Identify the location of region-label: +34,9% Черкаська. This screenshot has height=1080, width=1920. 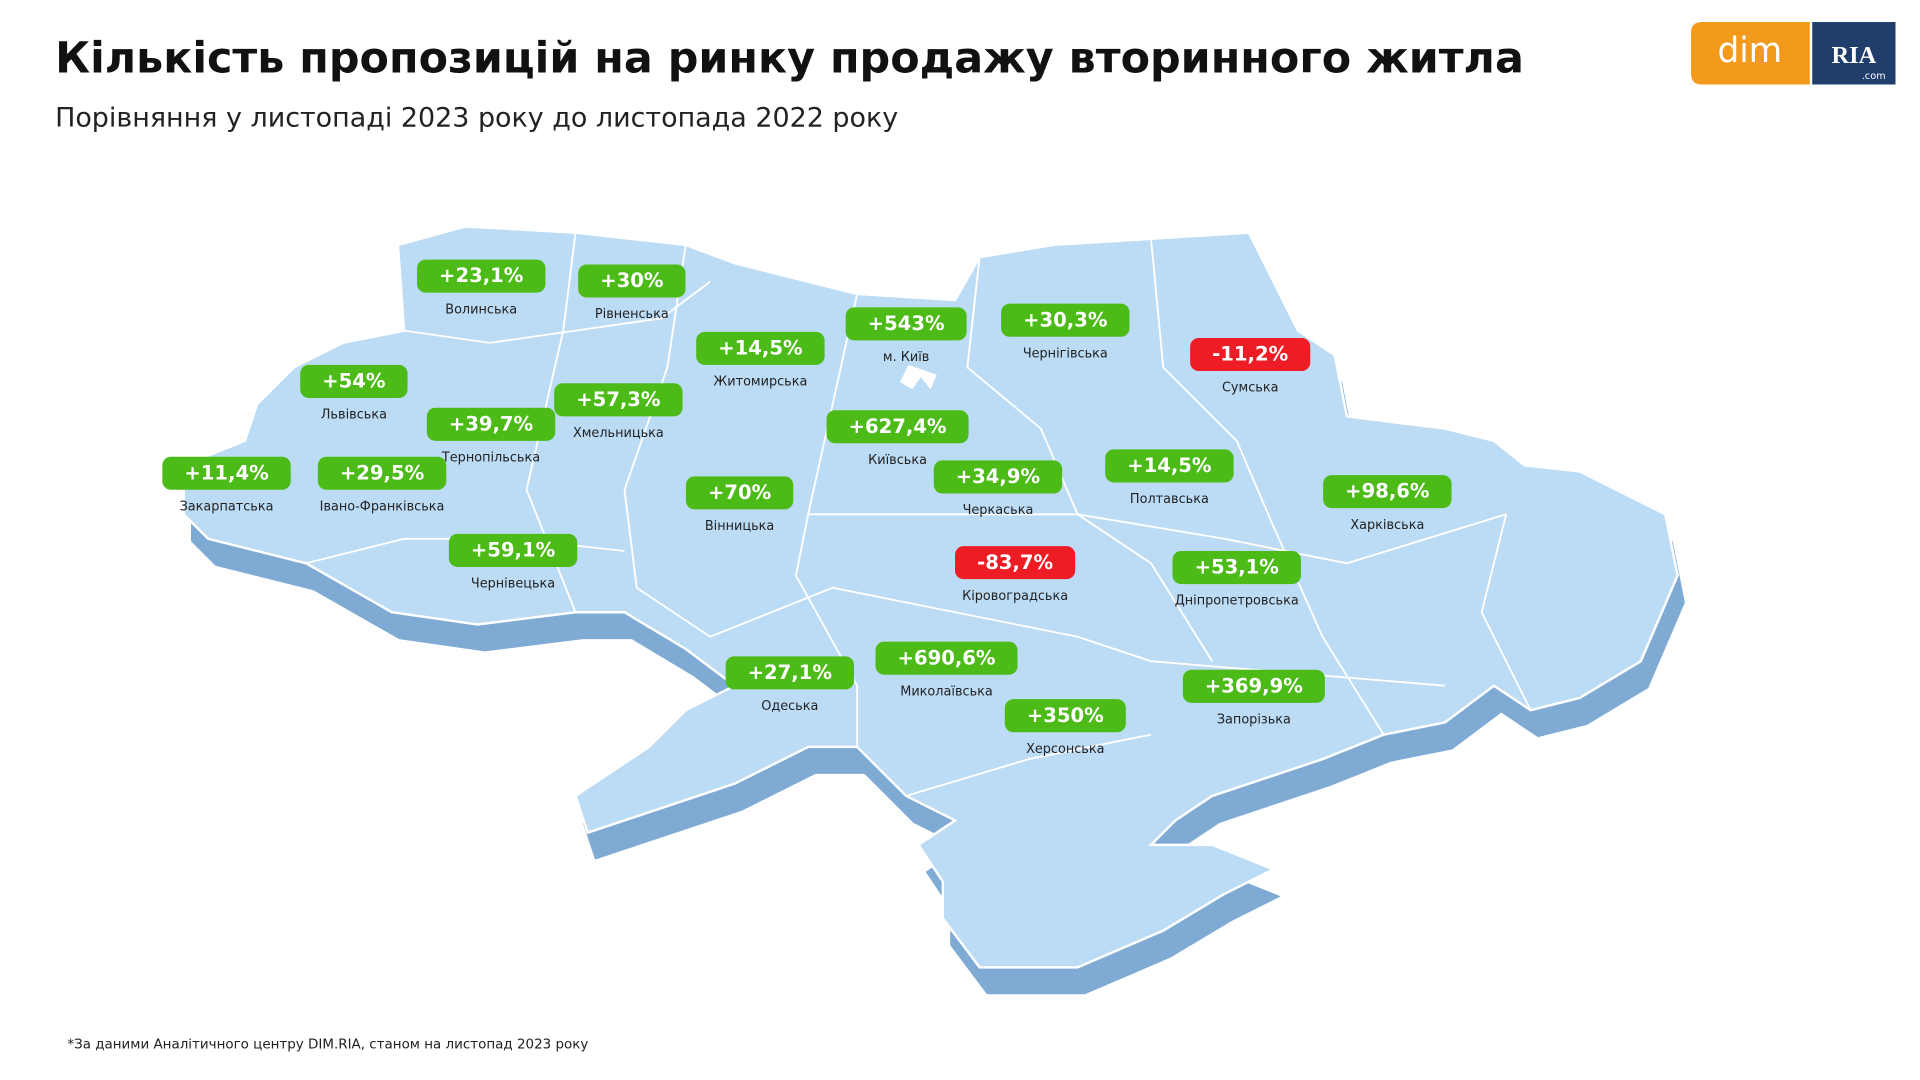
(998, 489).